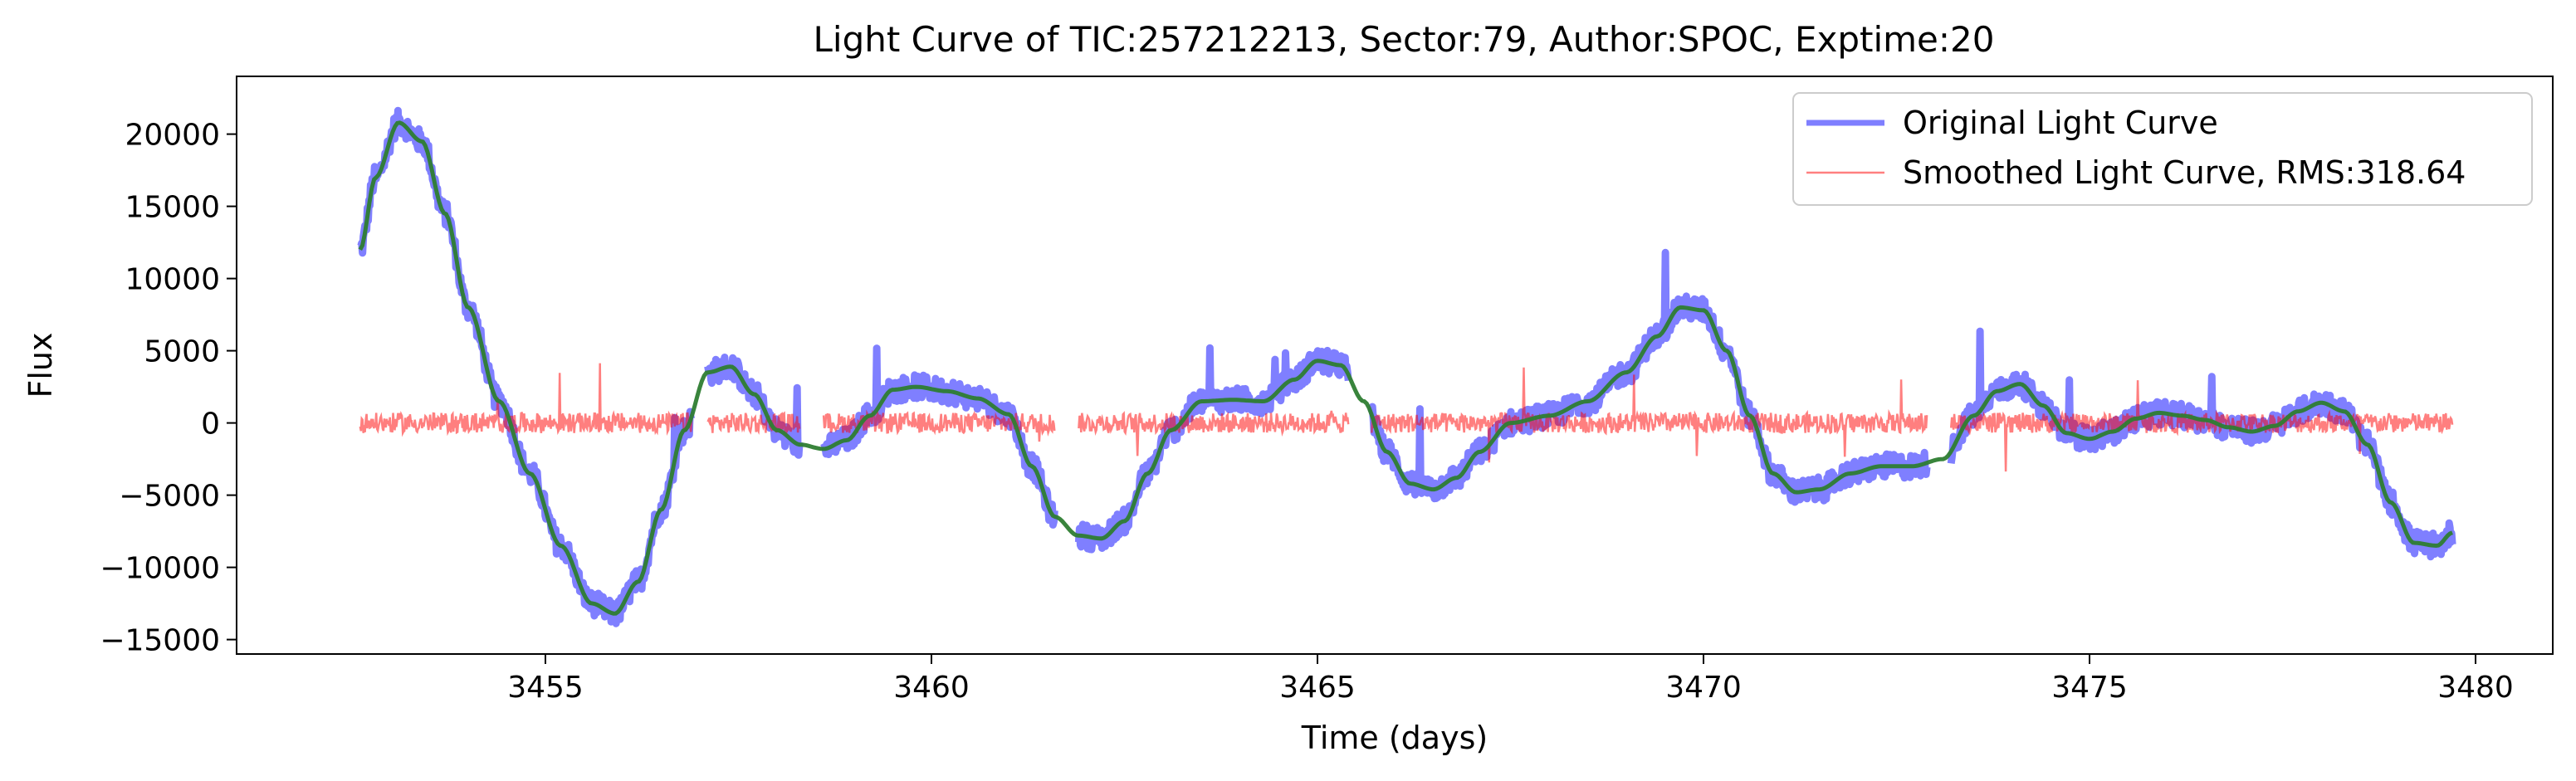  What do you see at coordinates (545, 688) in the screenshot?
I see `x-tick-label: 3455` at bounding box center [545, 688].